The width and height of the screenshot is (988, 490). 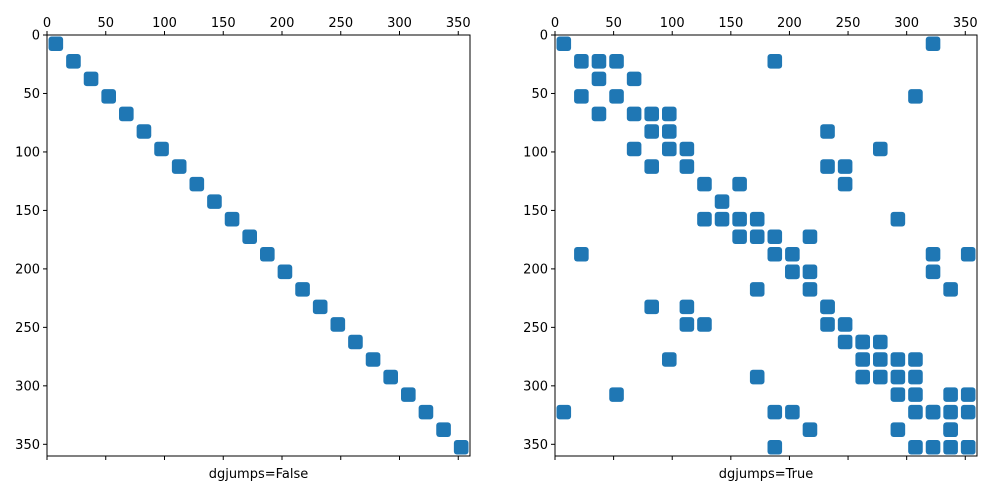 What do you see at coordinates (539, 94) in the screenshot?
I see `y-tick-label: 50` at bounding box center [539, 94].